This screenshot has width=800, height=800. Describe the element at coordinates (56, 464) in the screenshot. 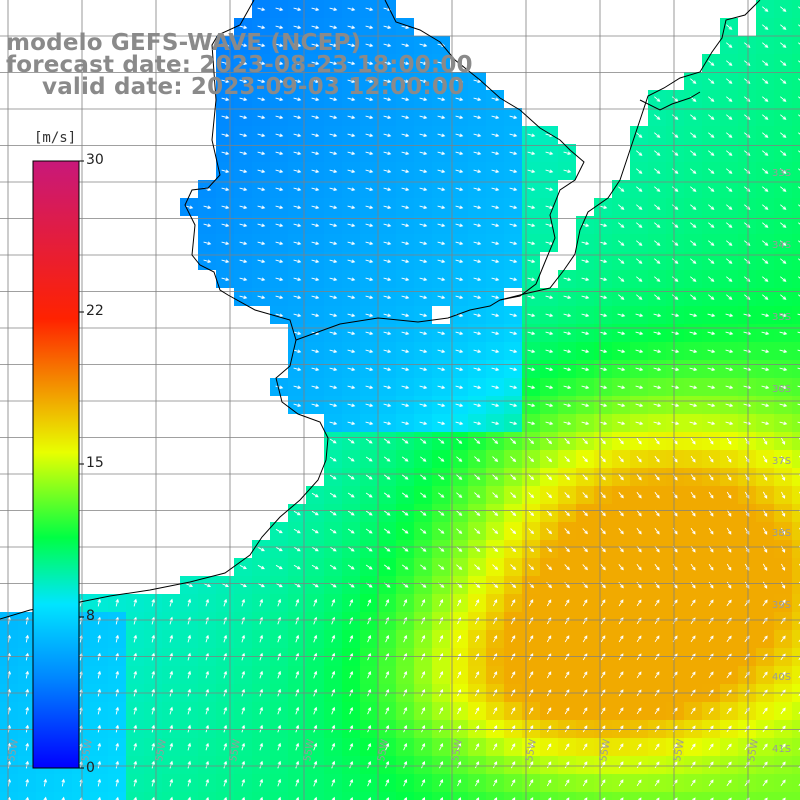

I see `colorbar` at that location.